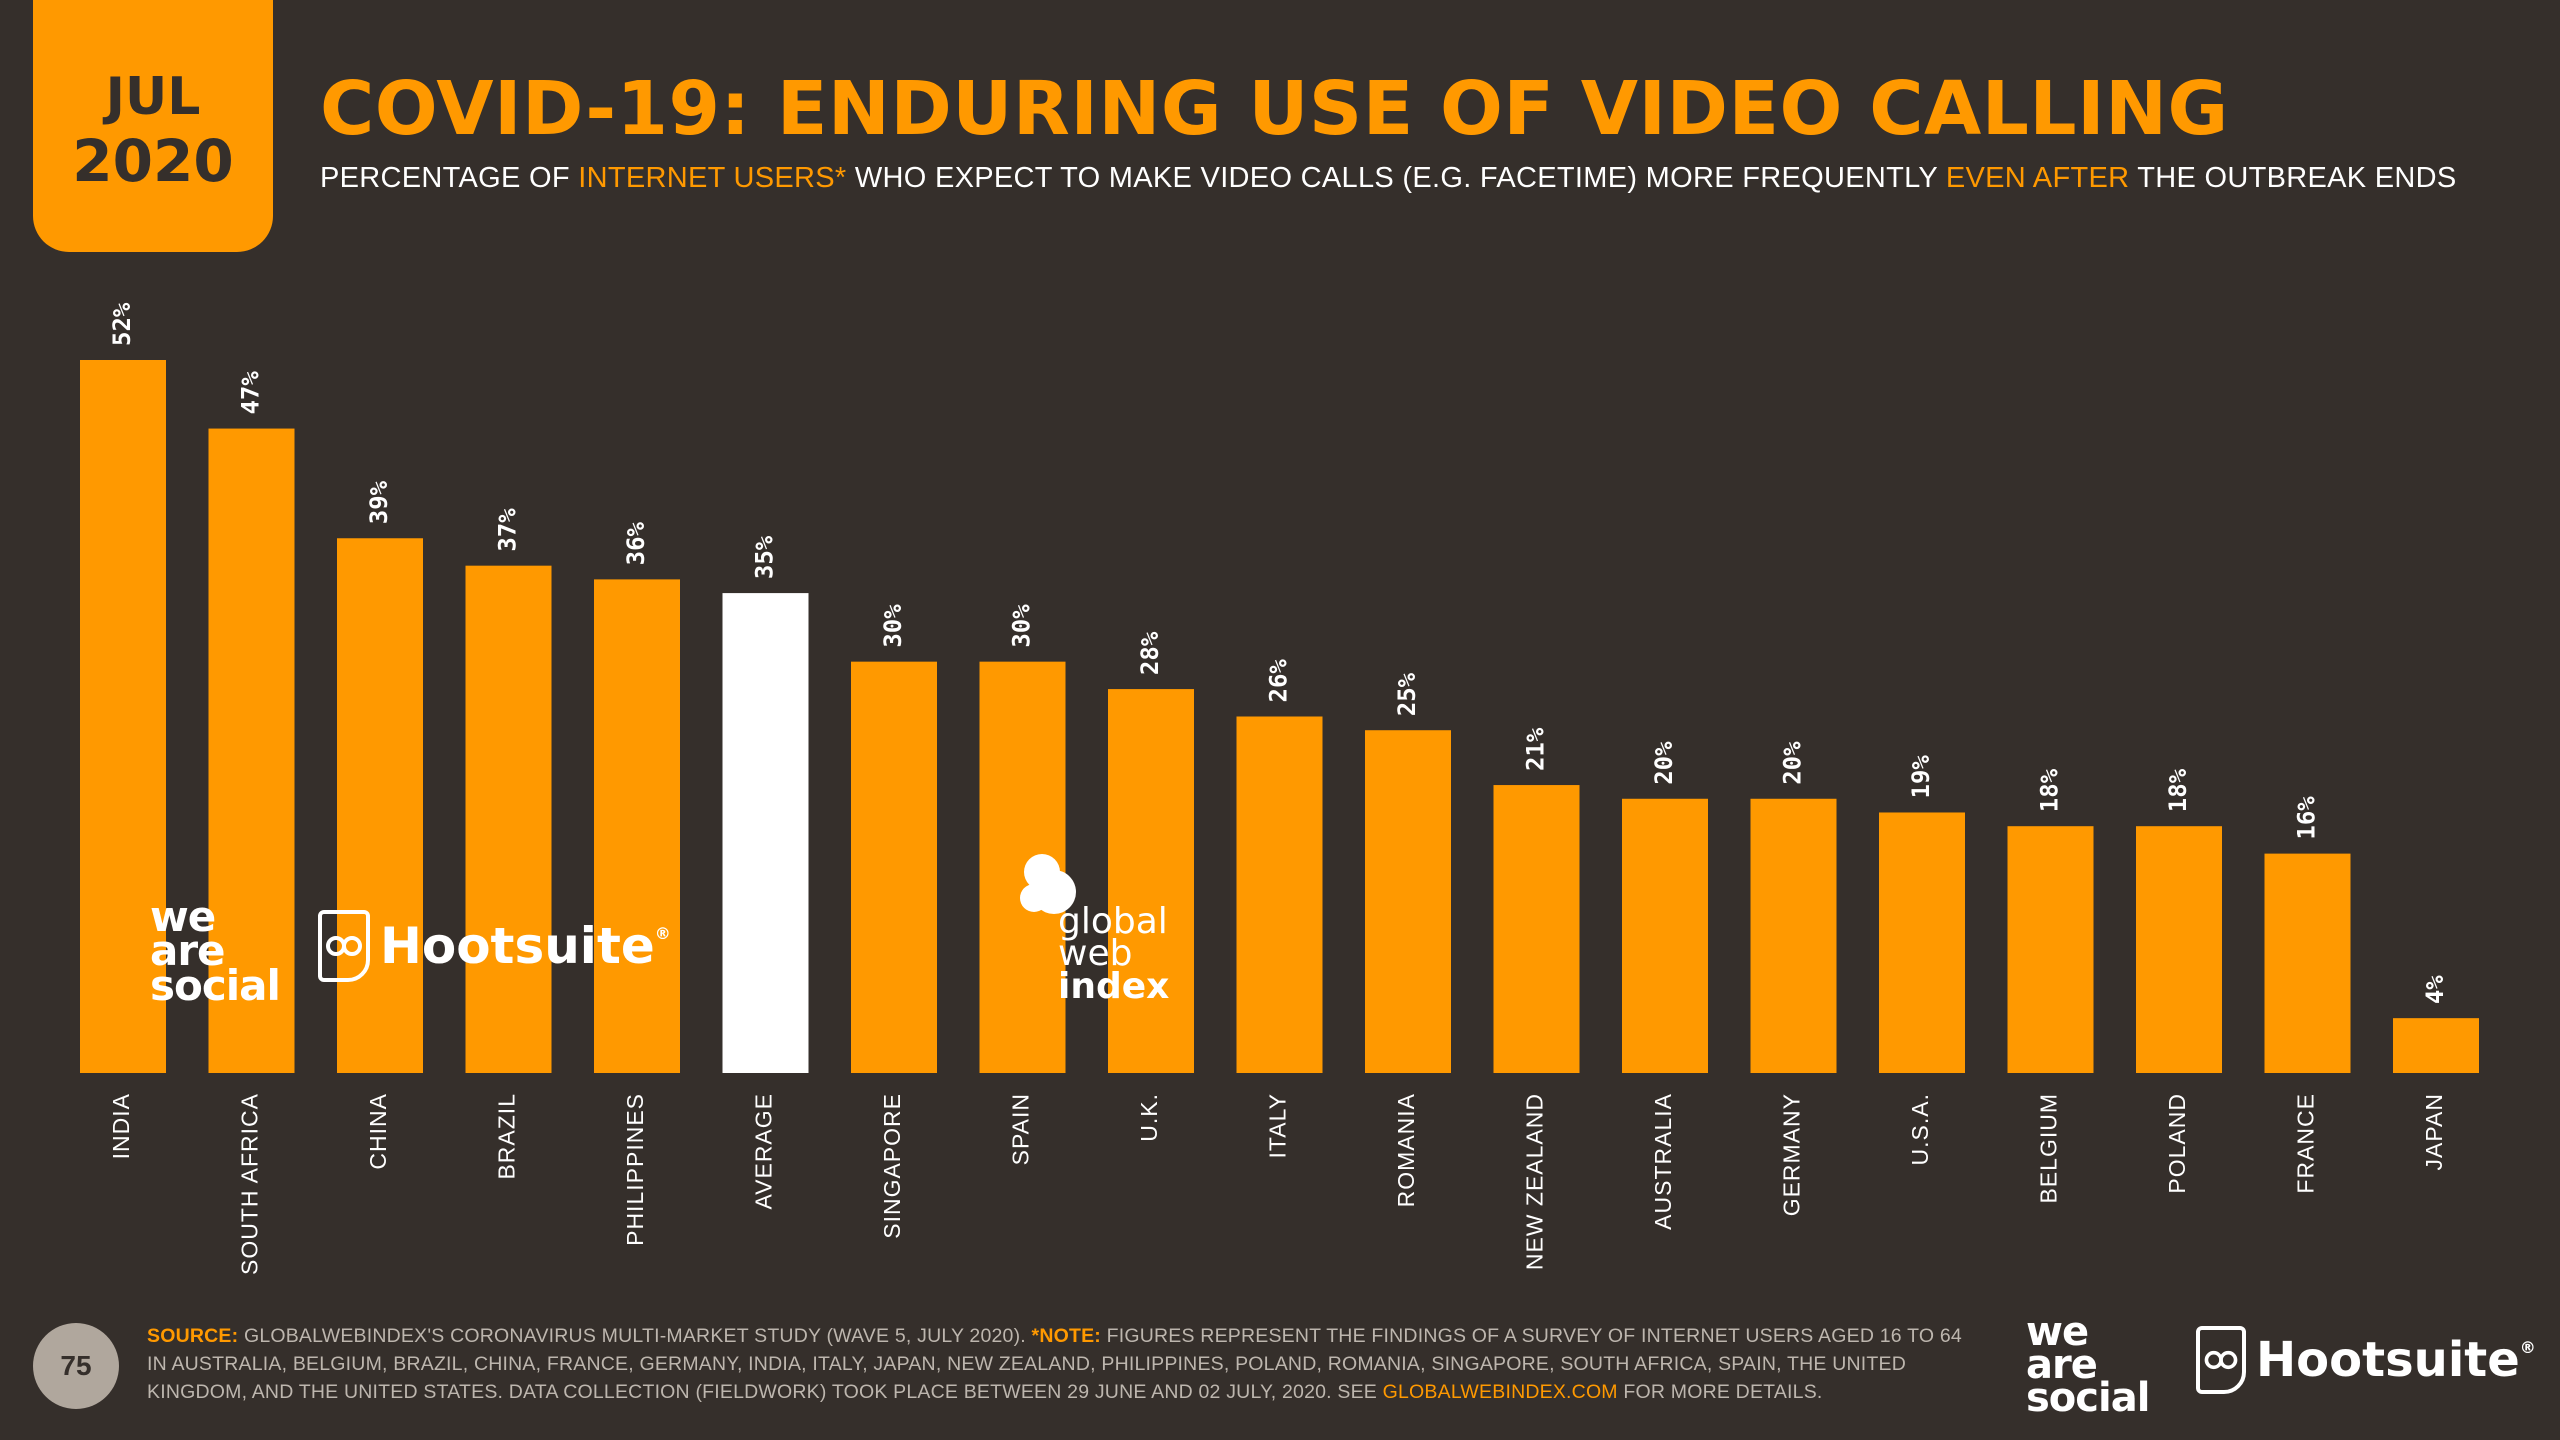  Describe the element at coordinates (2527, 1347) in the screenshot. I see `hootsuite-logo-mark: ®` at that location.